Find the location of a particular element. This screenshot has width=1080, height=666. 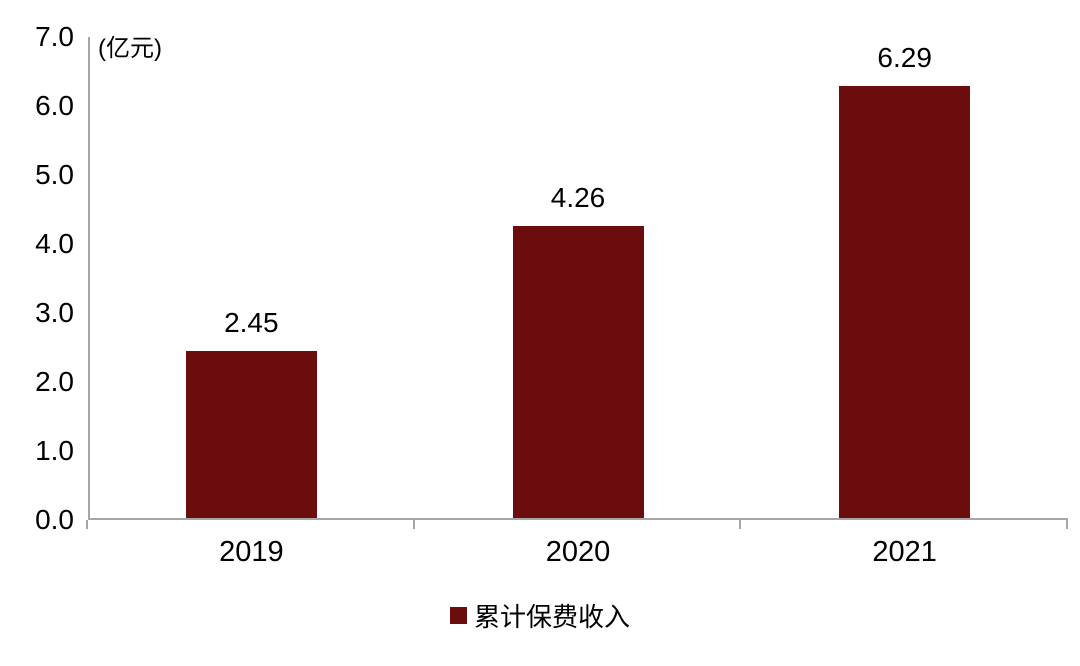

y-tick-label: 4.0 is located at coordinates (54, 243).